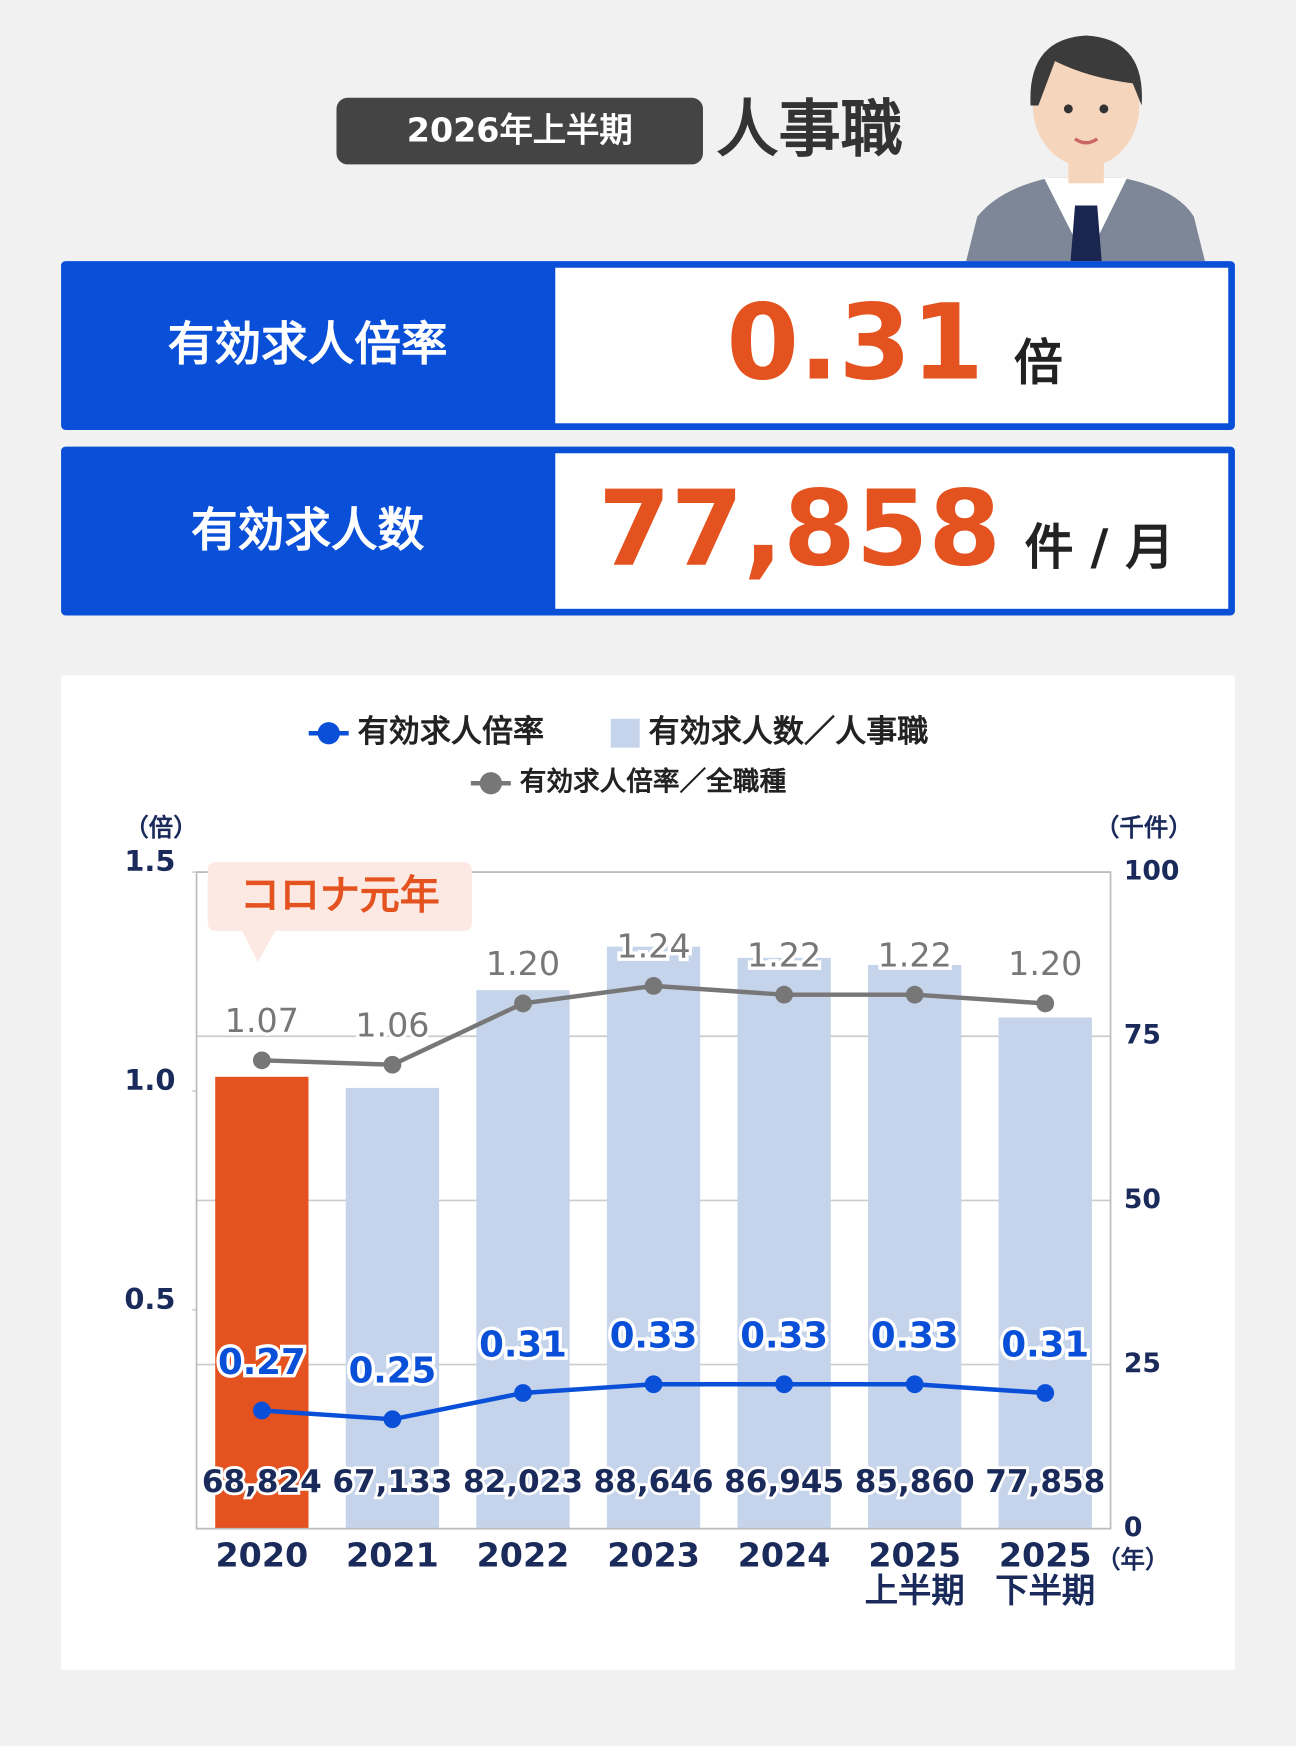 The height and width of the screenshot is (1746, 1296). Describe the element at coordinates (392, 1482) in the screenshot. I see `bar-value-label: 67,133` at that location.